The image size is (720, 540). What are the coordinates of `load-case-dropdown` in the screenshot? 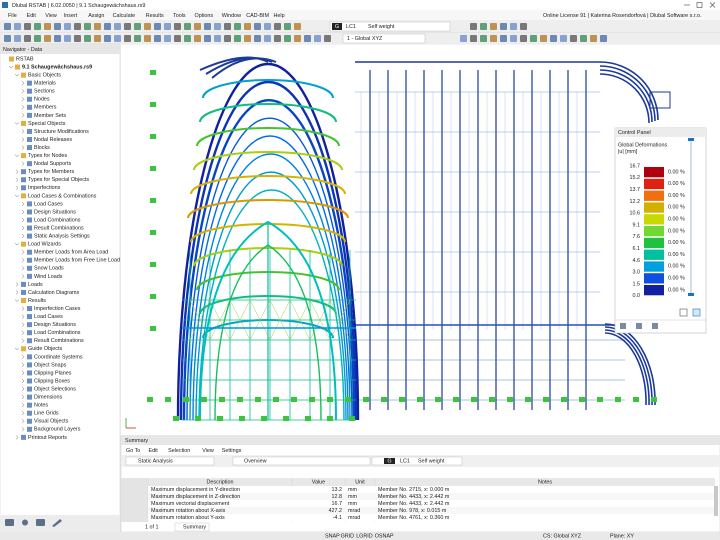 It's located at (390, 26).